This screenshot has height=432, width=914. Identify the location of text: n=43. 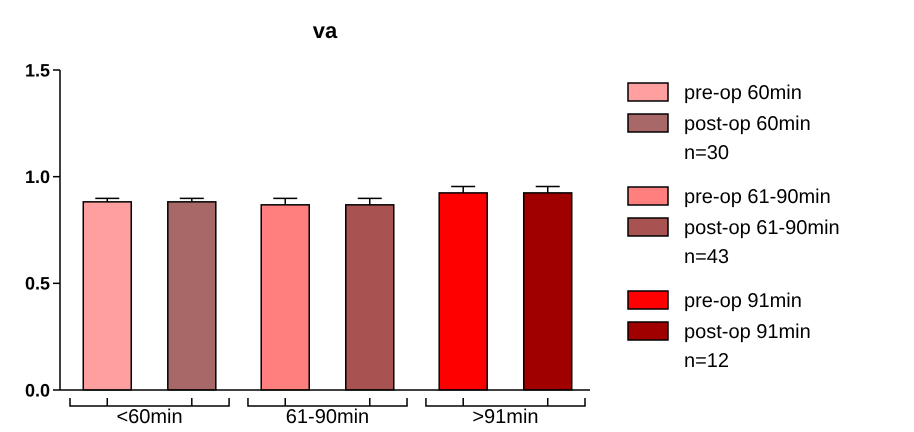
(707, 257).